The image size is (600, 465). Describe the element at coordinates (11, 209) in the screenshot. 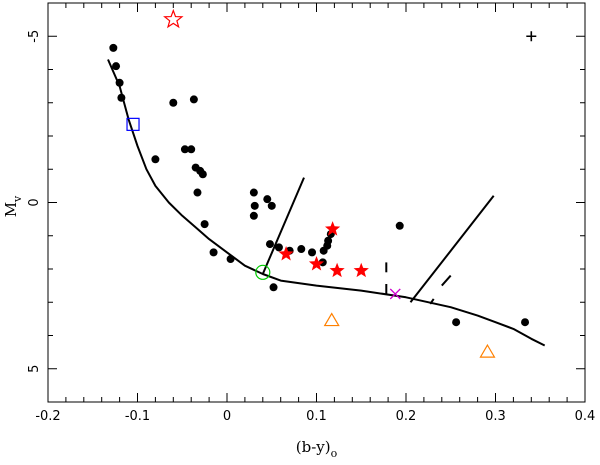

I see `y-axis-label-main: M` at that location.